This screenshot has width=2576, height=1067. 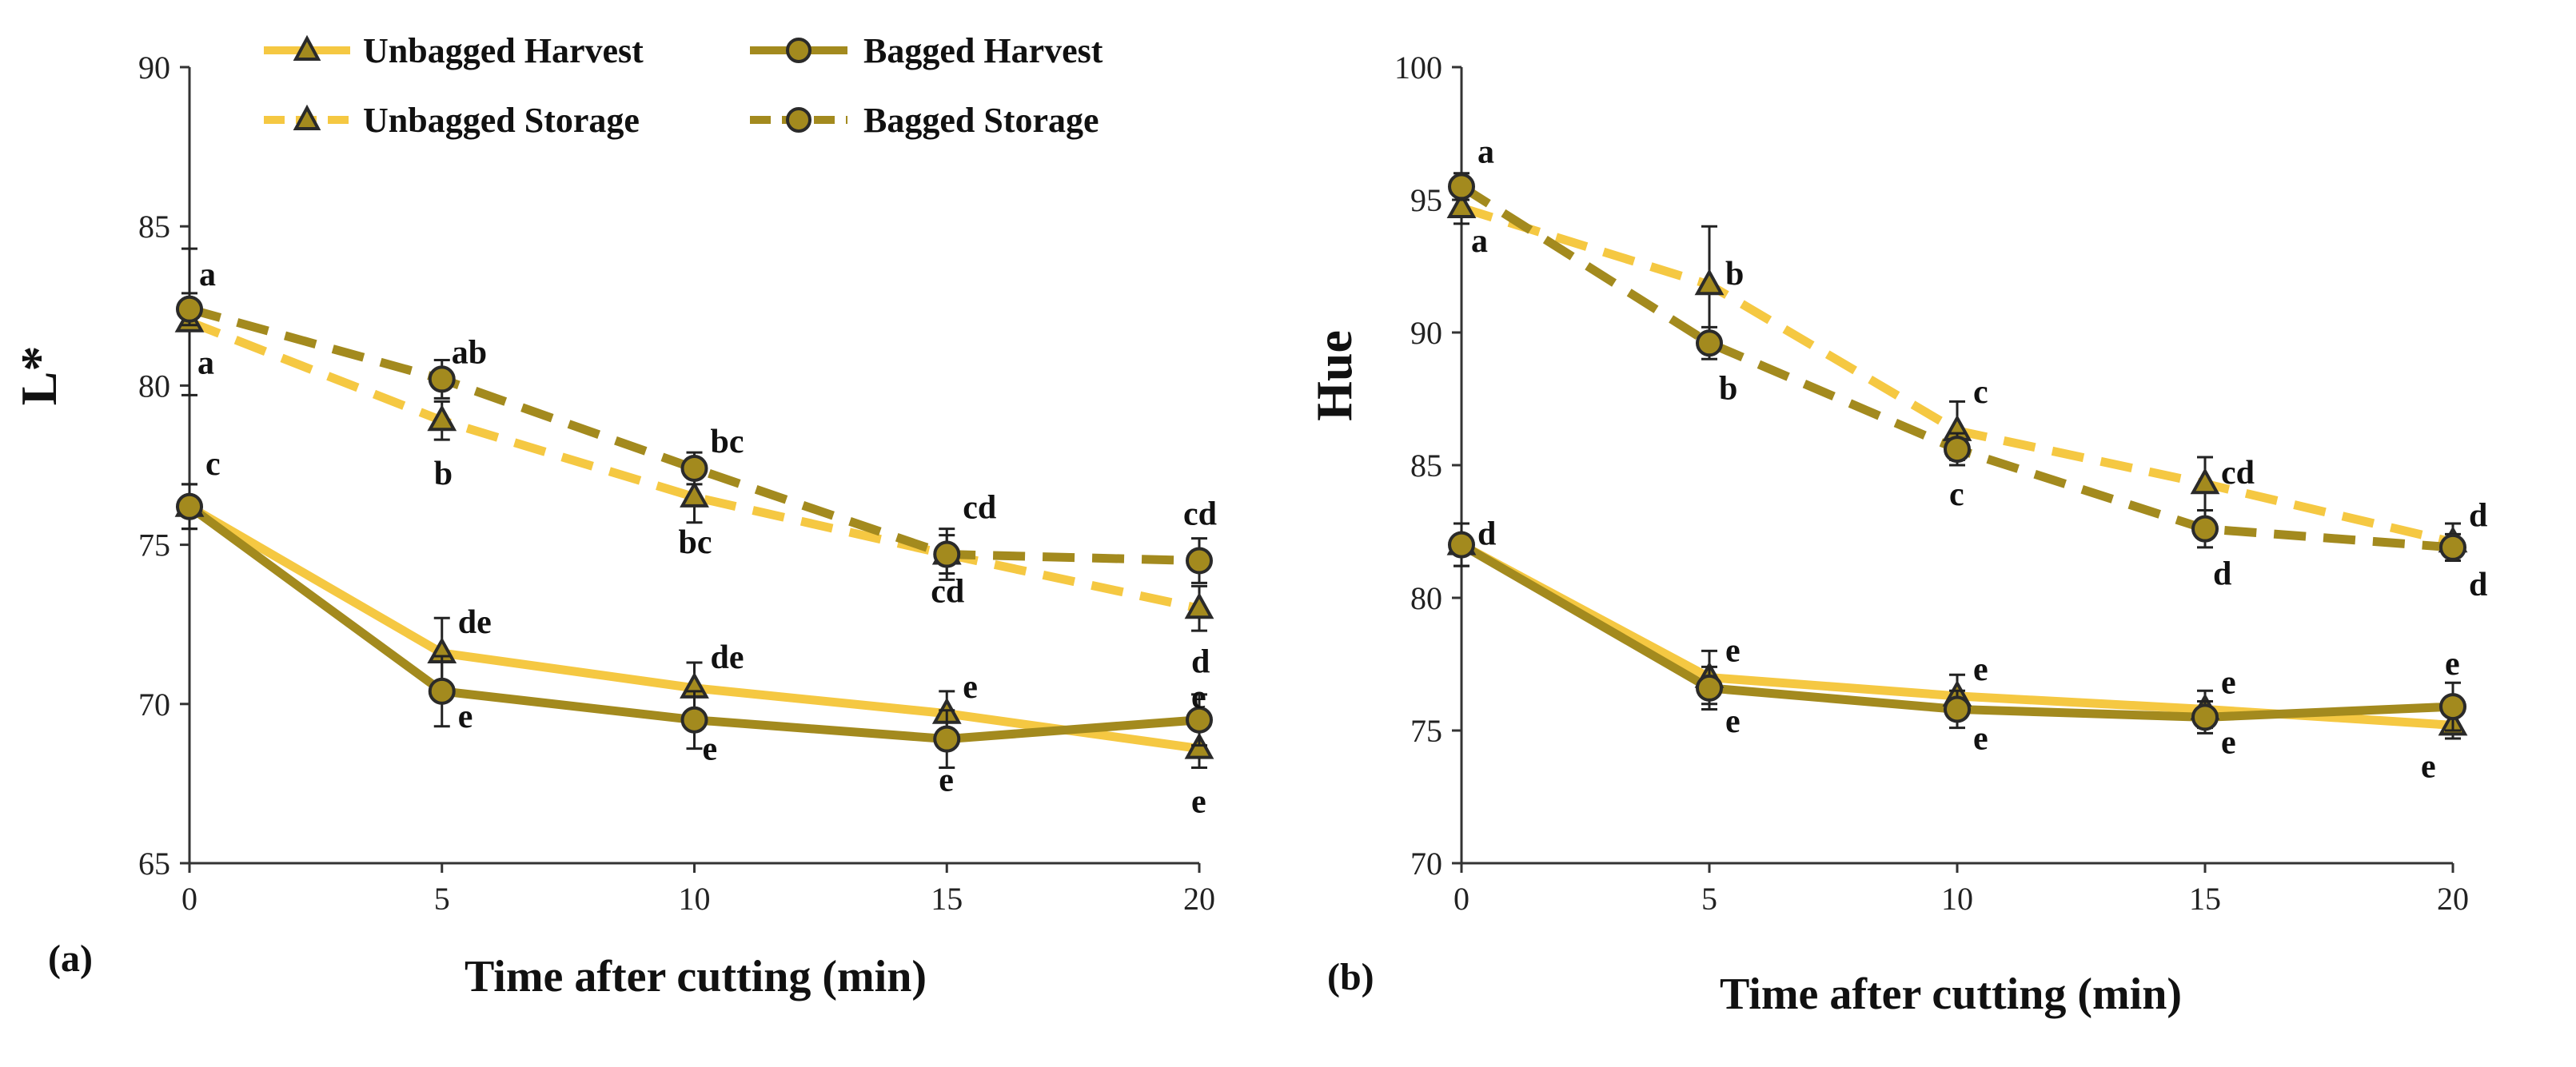 I want to click on panel-label: (a), so click(x=70, y=959).